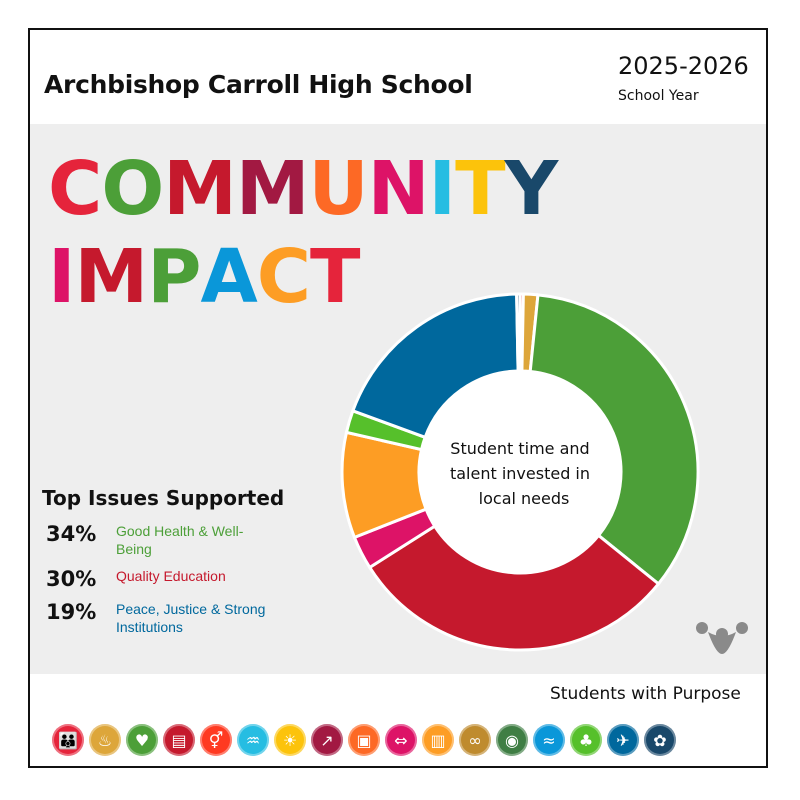 The image size is (800, 800). I want to click on impact-letter-5: T, so click(335, 277).